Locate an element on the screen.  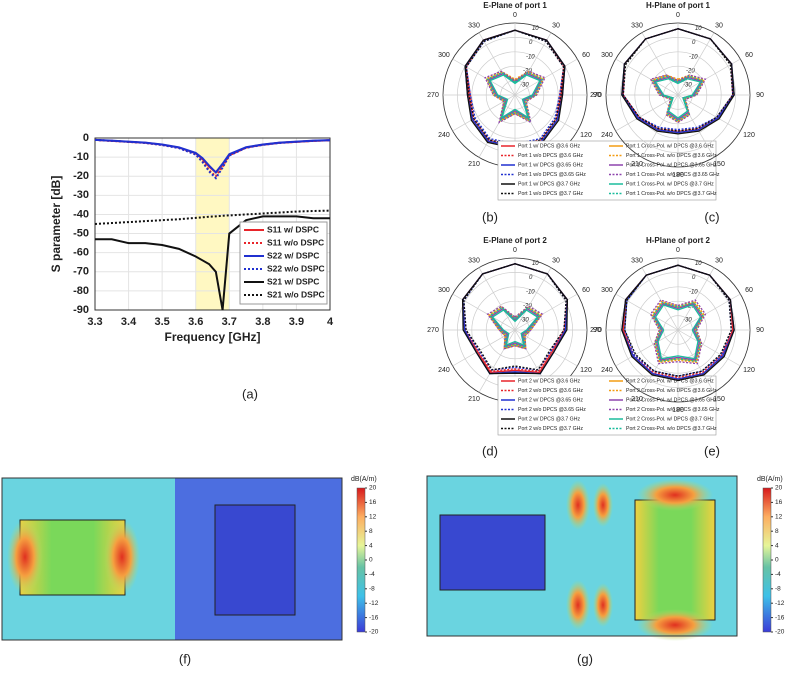
chart-title: E-Plane of port 1 is located at coordinates (515, 5).